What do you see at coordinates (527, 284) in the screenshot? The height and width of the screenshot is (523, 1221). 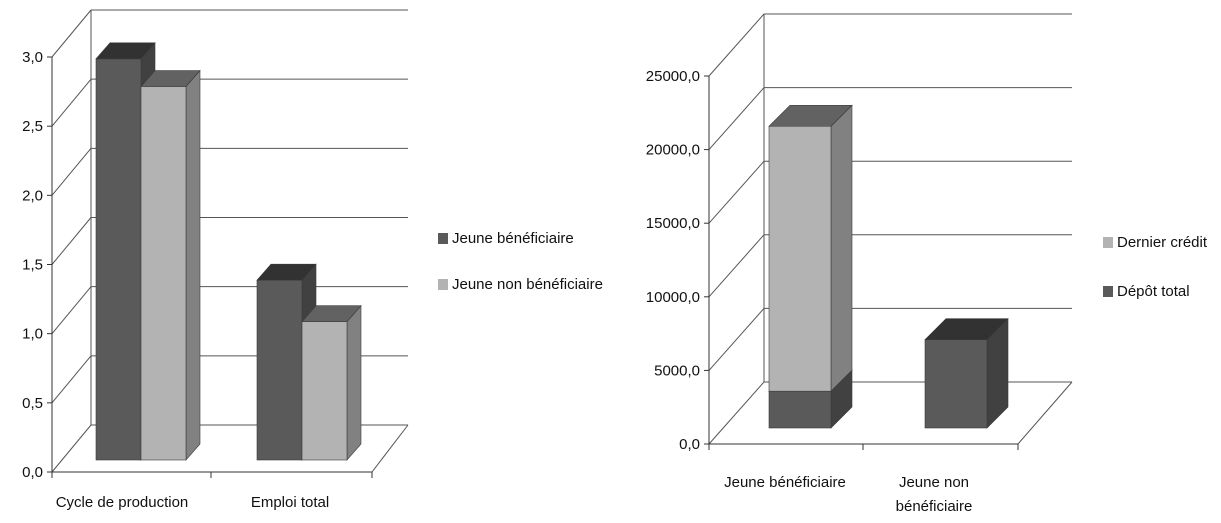 I see `legend-label: Jeune non bénéficiaire` at bounding box center [527, 284].